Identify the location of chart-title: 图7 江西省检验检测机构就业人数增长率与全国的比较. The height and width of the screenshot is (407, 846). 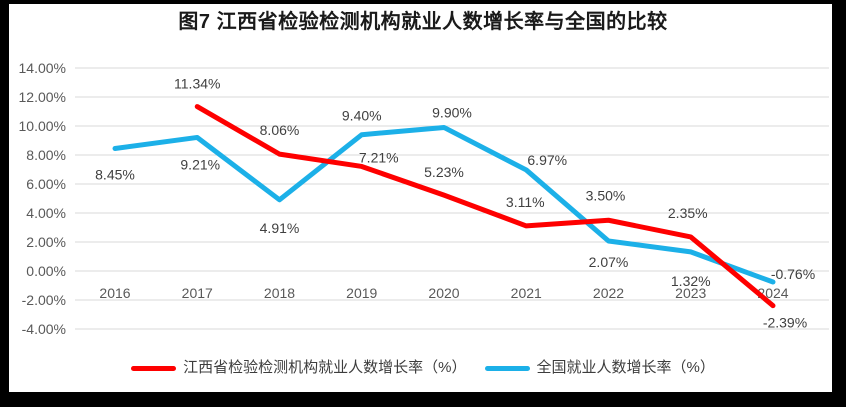
(423, 22).